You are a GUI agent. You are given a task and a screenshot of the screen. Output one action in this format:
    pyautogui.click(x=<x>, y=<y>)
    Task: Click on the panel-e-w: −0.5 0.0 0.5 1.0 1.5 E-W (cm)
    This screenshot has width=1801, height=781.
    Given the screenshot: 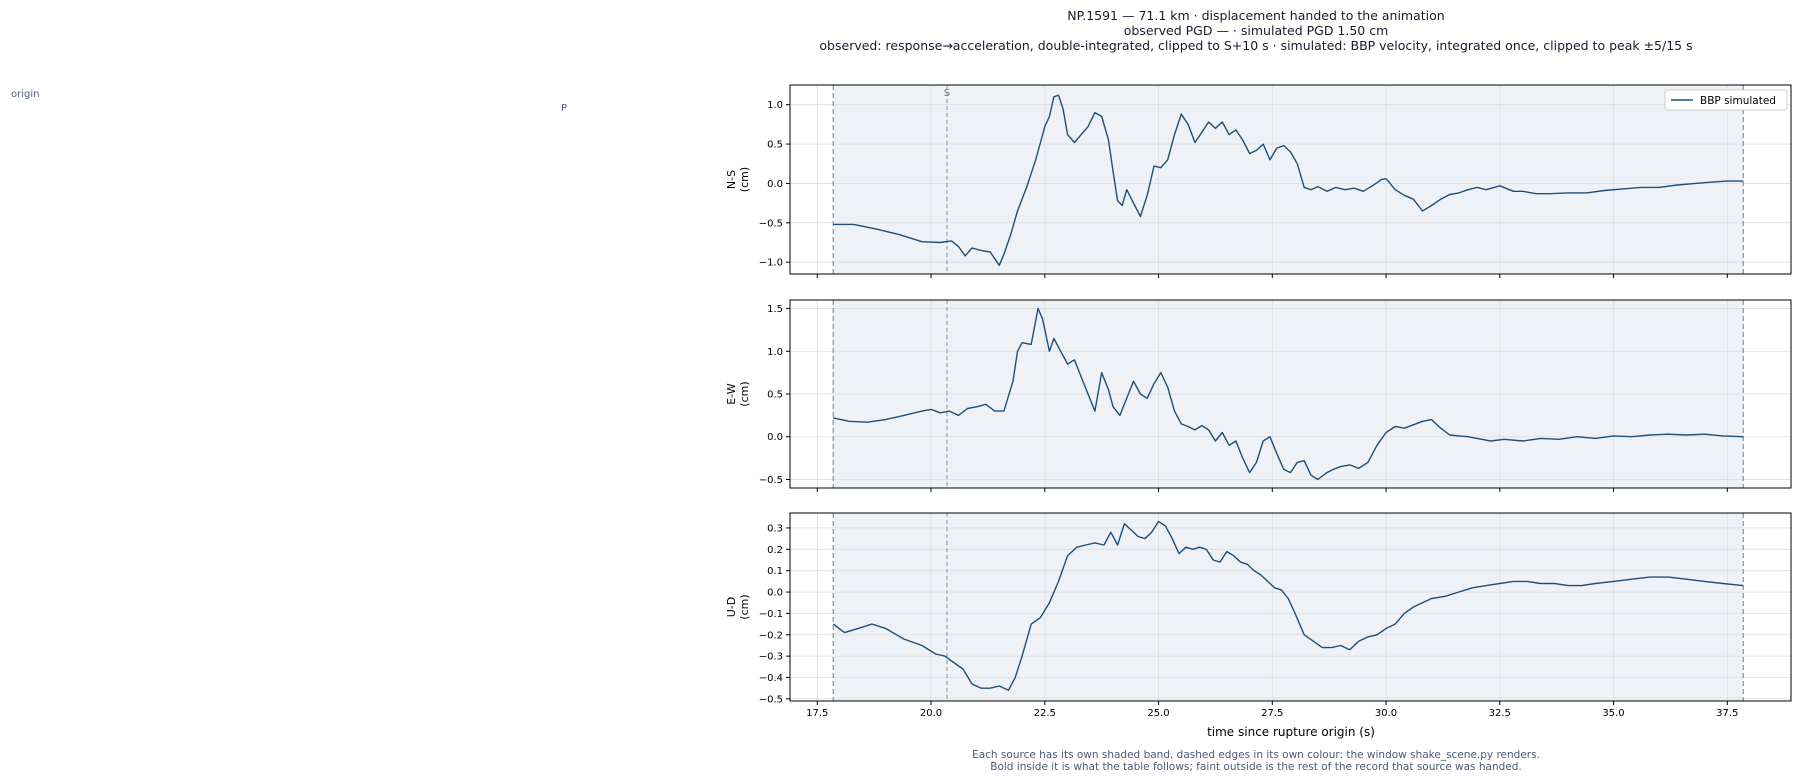 What is the action you would take?
    pyautogui.click(x=1258, y=395)
    